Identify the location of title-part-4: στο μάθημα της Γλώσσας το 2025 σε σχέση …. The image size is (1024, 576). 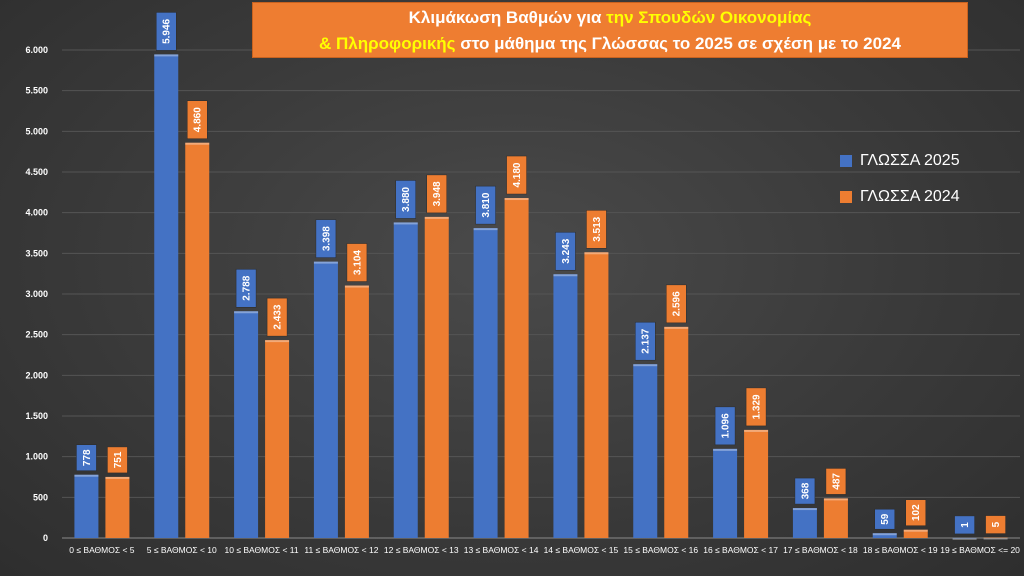
(678, 43).